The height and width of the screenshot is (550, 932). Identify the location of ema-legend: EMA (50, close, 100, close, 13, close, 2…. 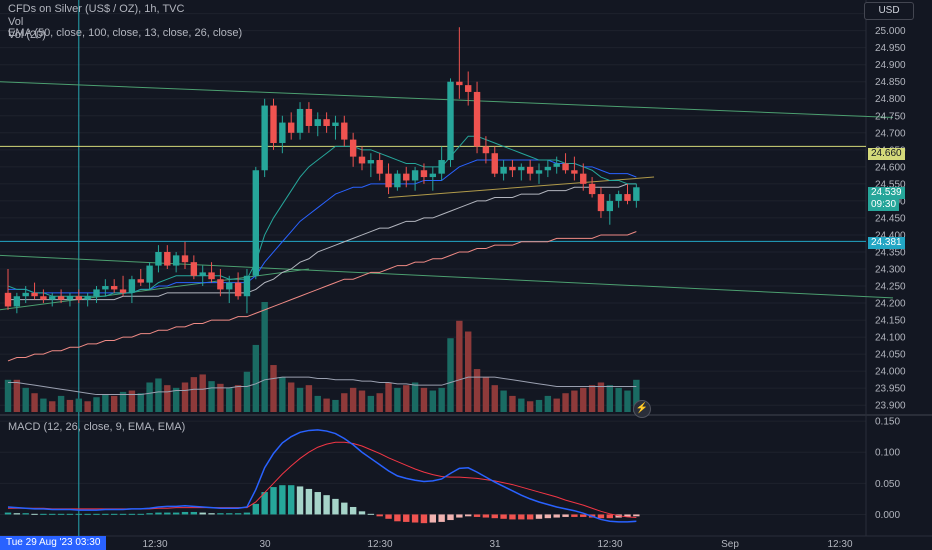
(125, 33).